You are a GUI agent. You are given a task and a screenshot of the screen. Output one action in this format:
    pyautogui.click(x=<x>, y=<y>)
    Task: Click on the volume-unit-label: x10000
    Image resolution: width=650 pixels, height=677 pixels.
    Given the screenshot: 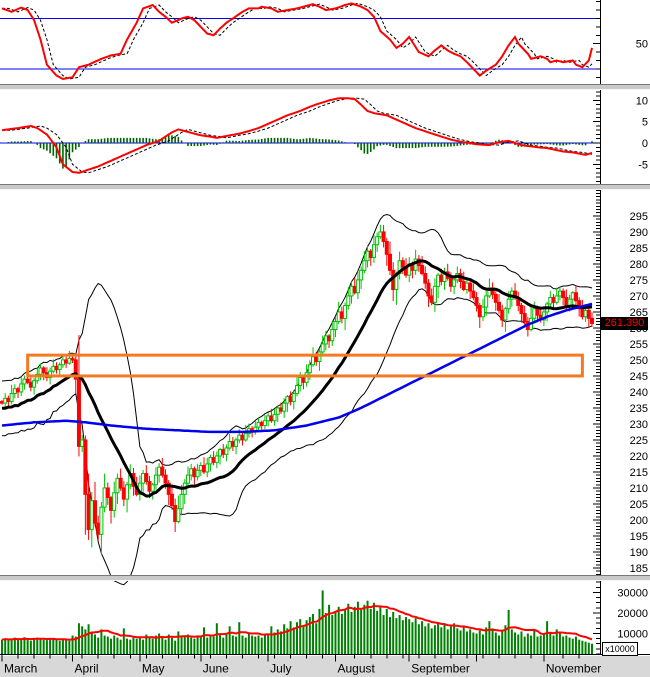 What is the action you would take?
    pyautogui.click(x=620, y=649)
    